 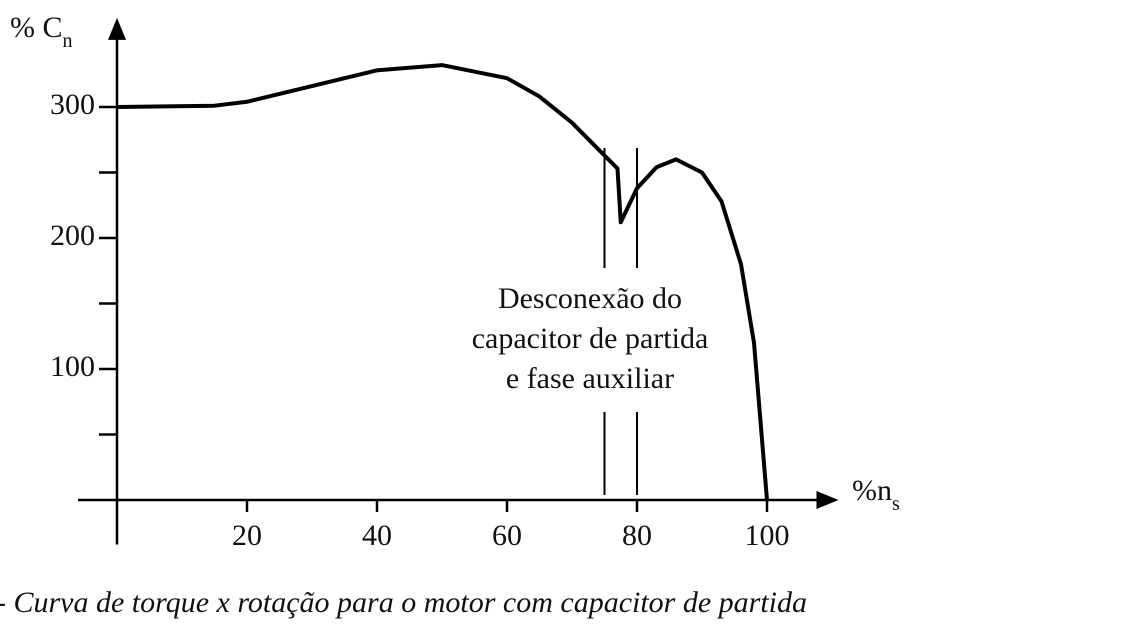 I want to click on x-axis-label: %ns, so click(x=876, y=494).